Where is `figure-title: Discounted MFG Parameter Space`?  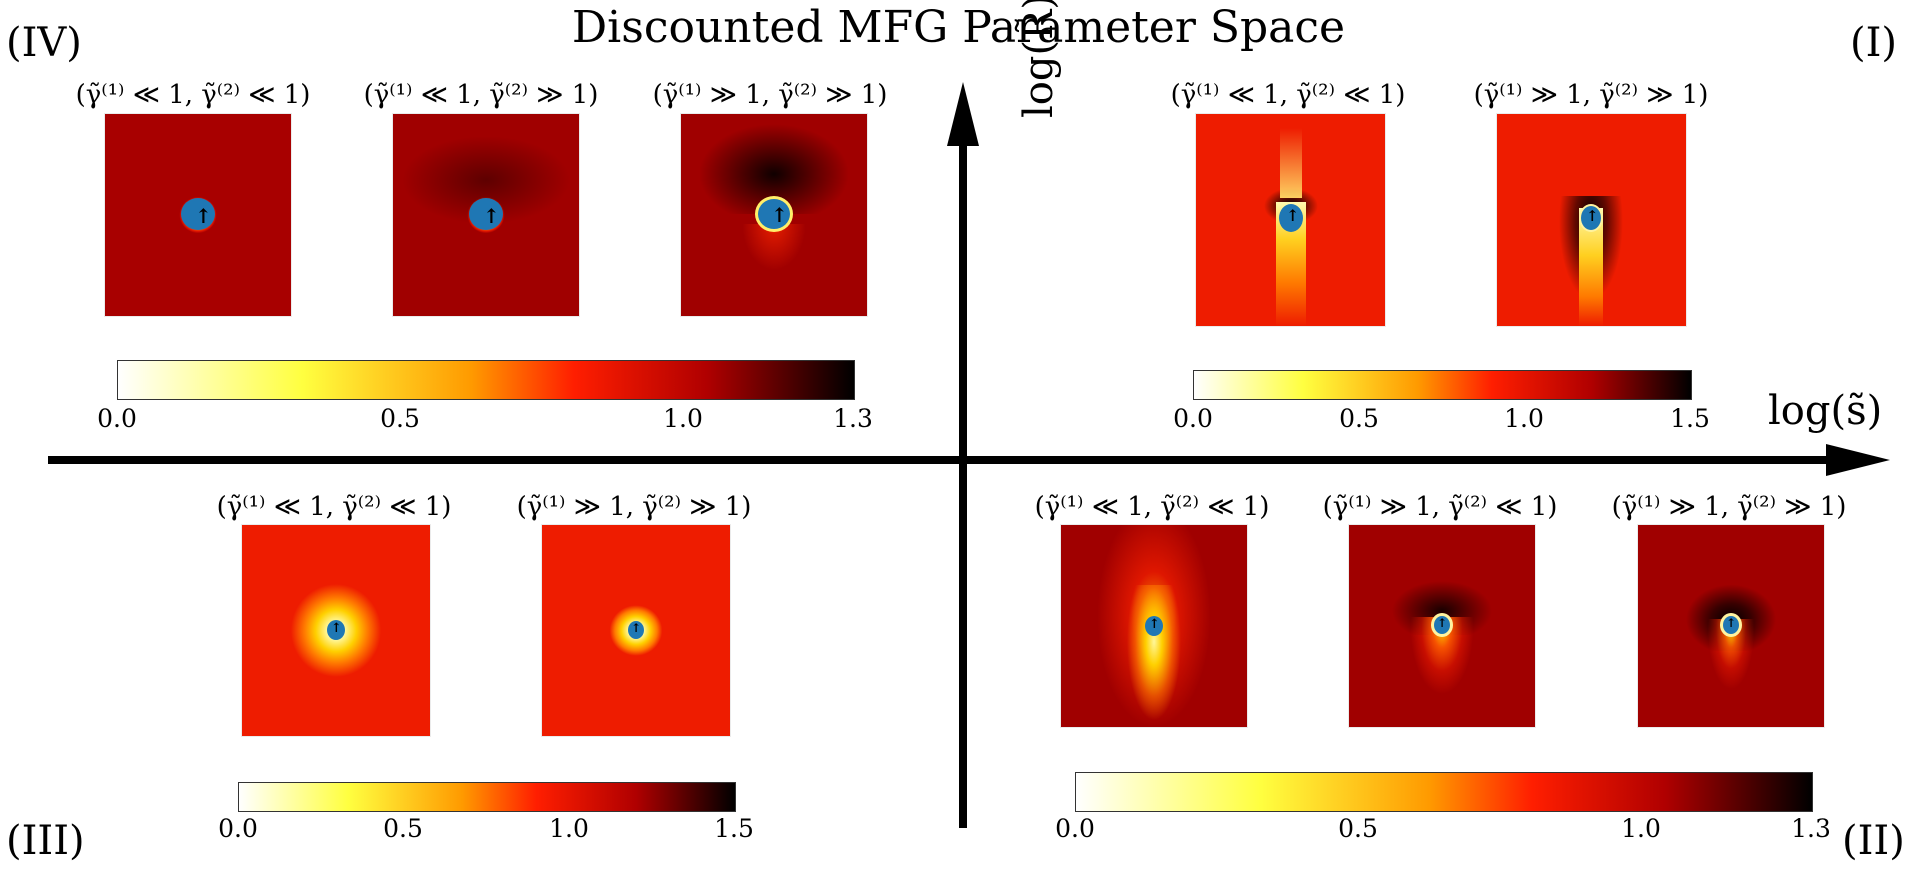 figure-title: Discounted MFG Parameter Space is located at coordinates (958, 27).